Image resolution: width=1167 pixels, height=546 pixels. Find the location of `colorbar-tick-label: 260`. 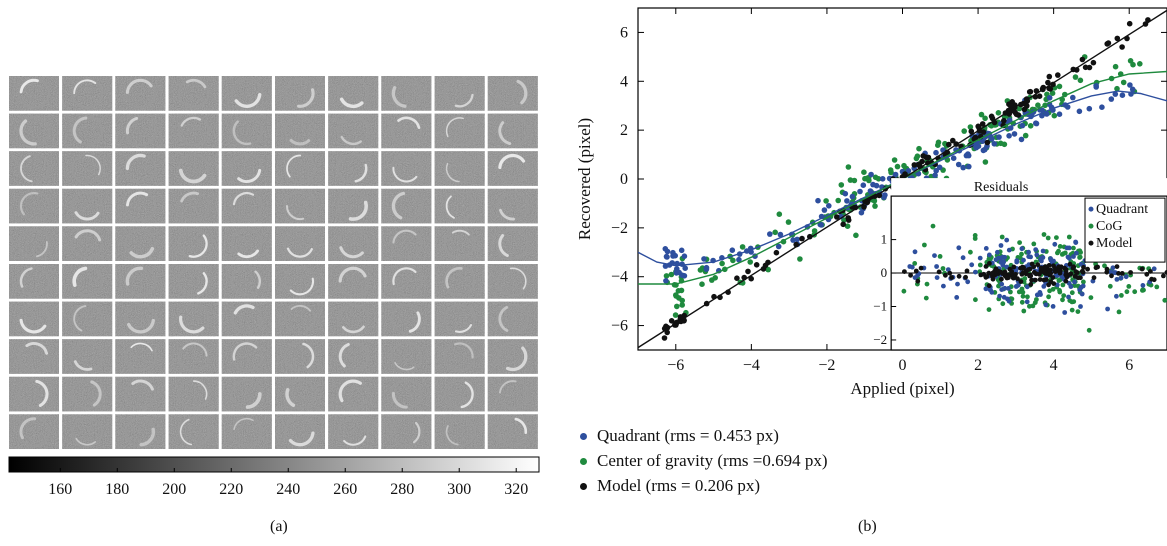

colorbar-tick-label: 260 is located at coordinates (345, 489).